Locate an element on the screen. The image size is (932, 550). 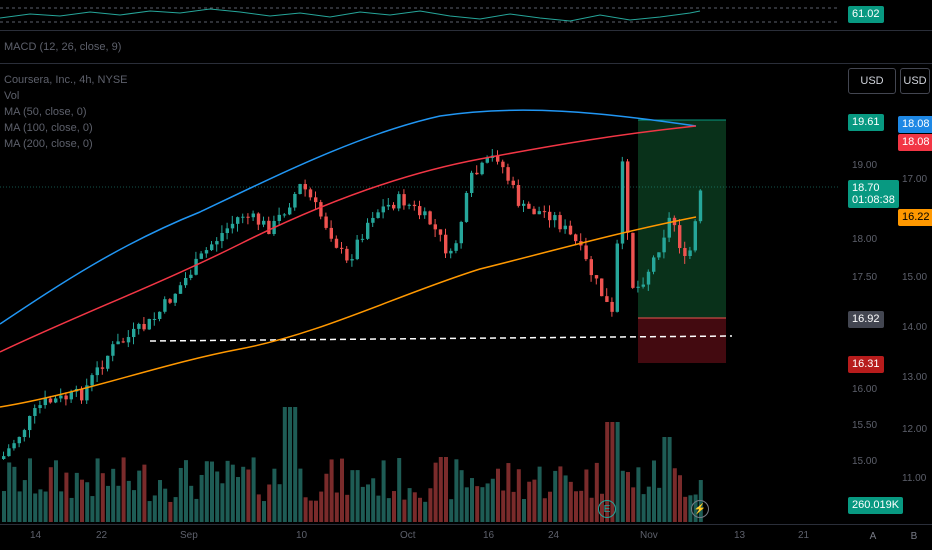
rsi-pane: 61.02 is located at coordinates (466, 15).